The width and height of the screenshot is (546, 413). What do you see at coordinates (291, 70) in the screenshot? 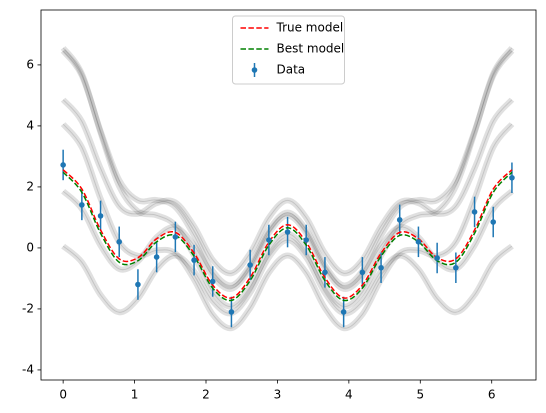
I see `legend-label: Data` at bounding box center [291, 70].